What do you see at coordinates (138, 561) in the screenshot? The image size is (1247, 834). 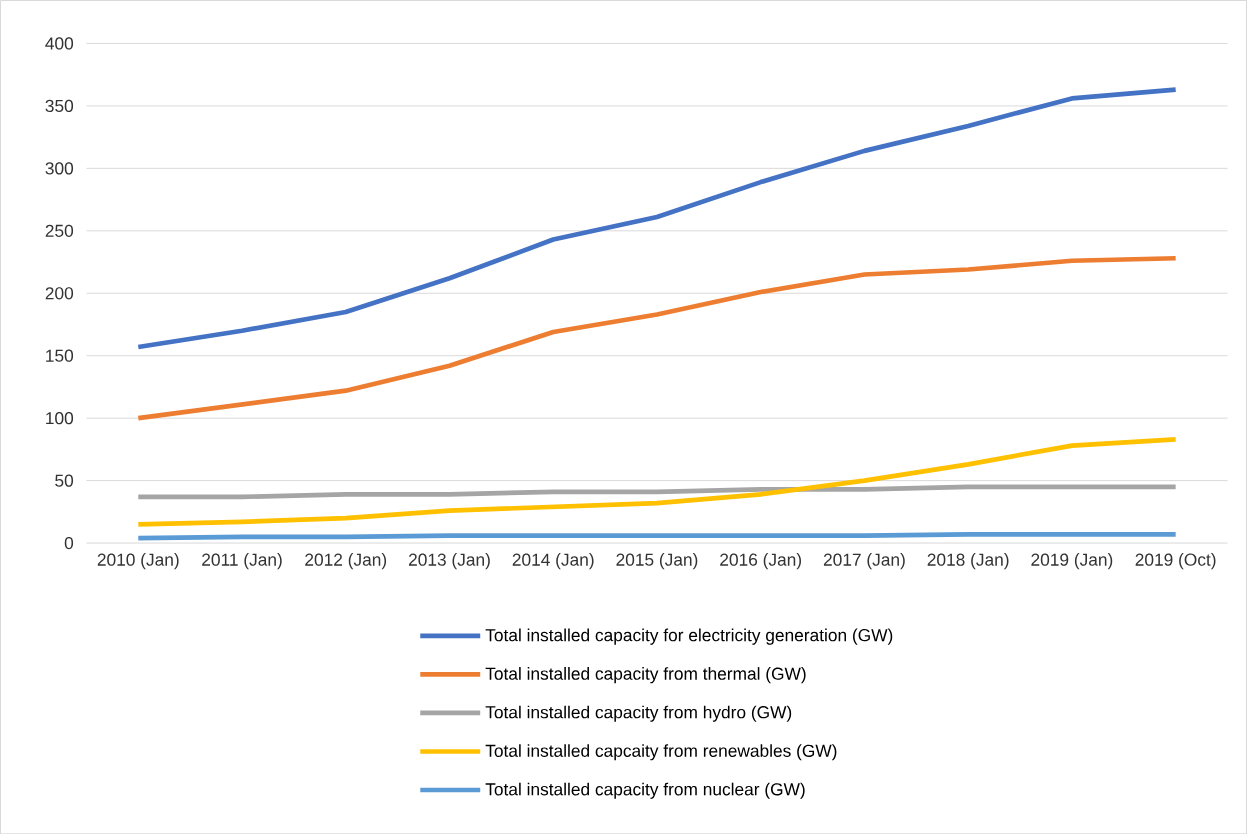 I see `x-tick-label: 2010 (Jan)` at bounding box center [138, 561].